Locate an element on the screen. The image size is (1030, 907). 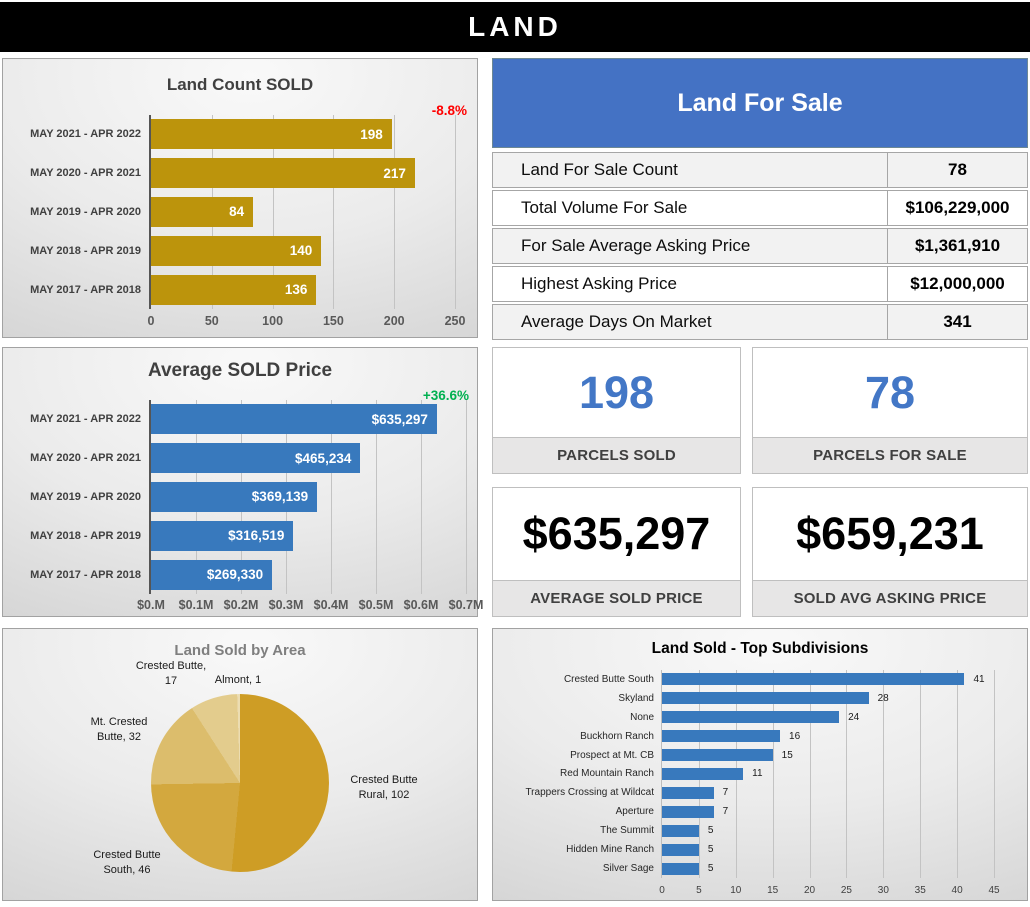
bar: 140 is located at coordinates (236, 250).